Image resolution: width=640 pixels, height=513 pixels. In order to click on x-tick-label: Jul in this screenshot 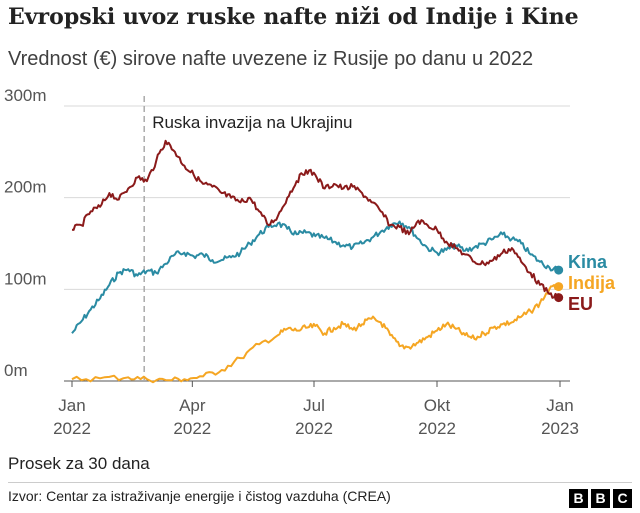, I will do `click(314, 405)`.